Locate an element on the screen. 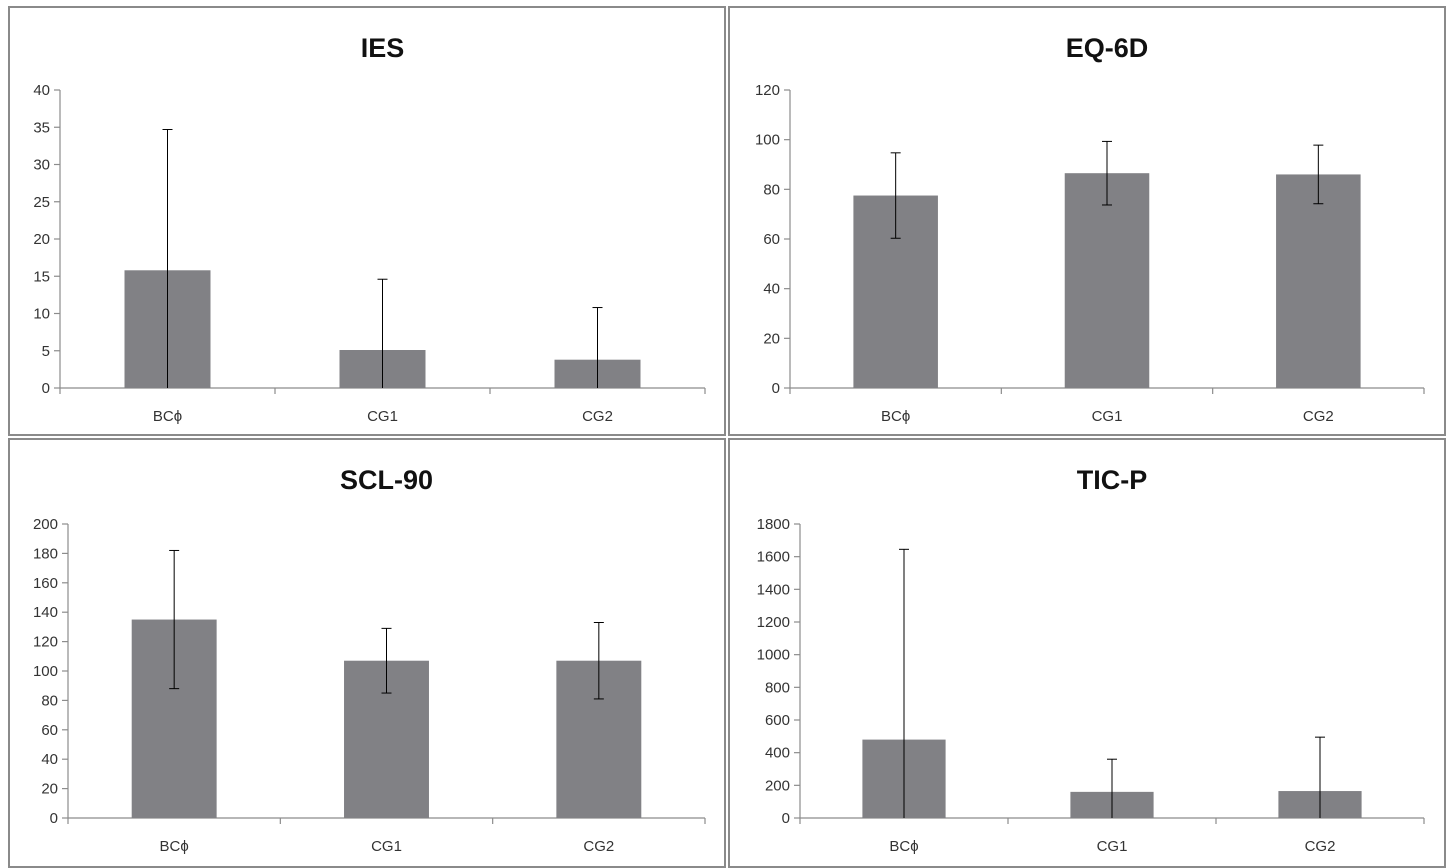 This screenshot has height=868, width=1450. y-tick-label: 5 is located at coordinates (46, 351).